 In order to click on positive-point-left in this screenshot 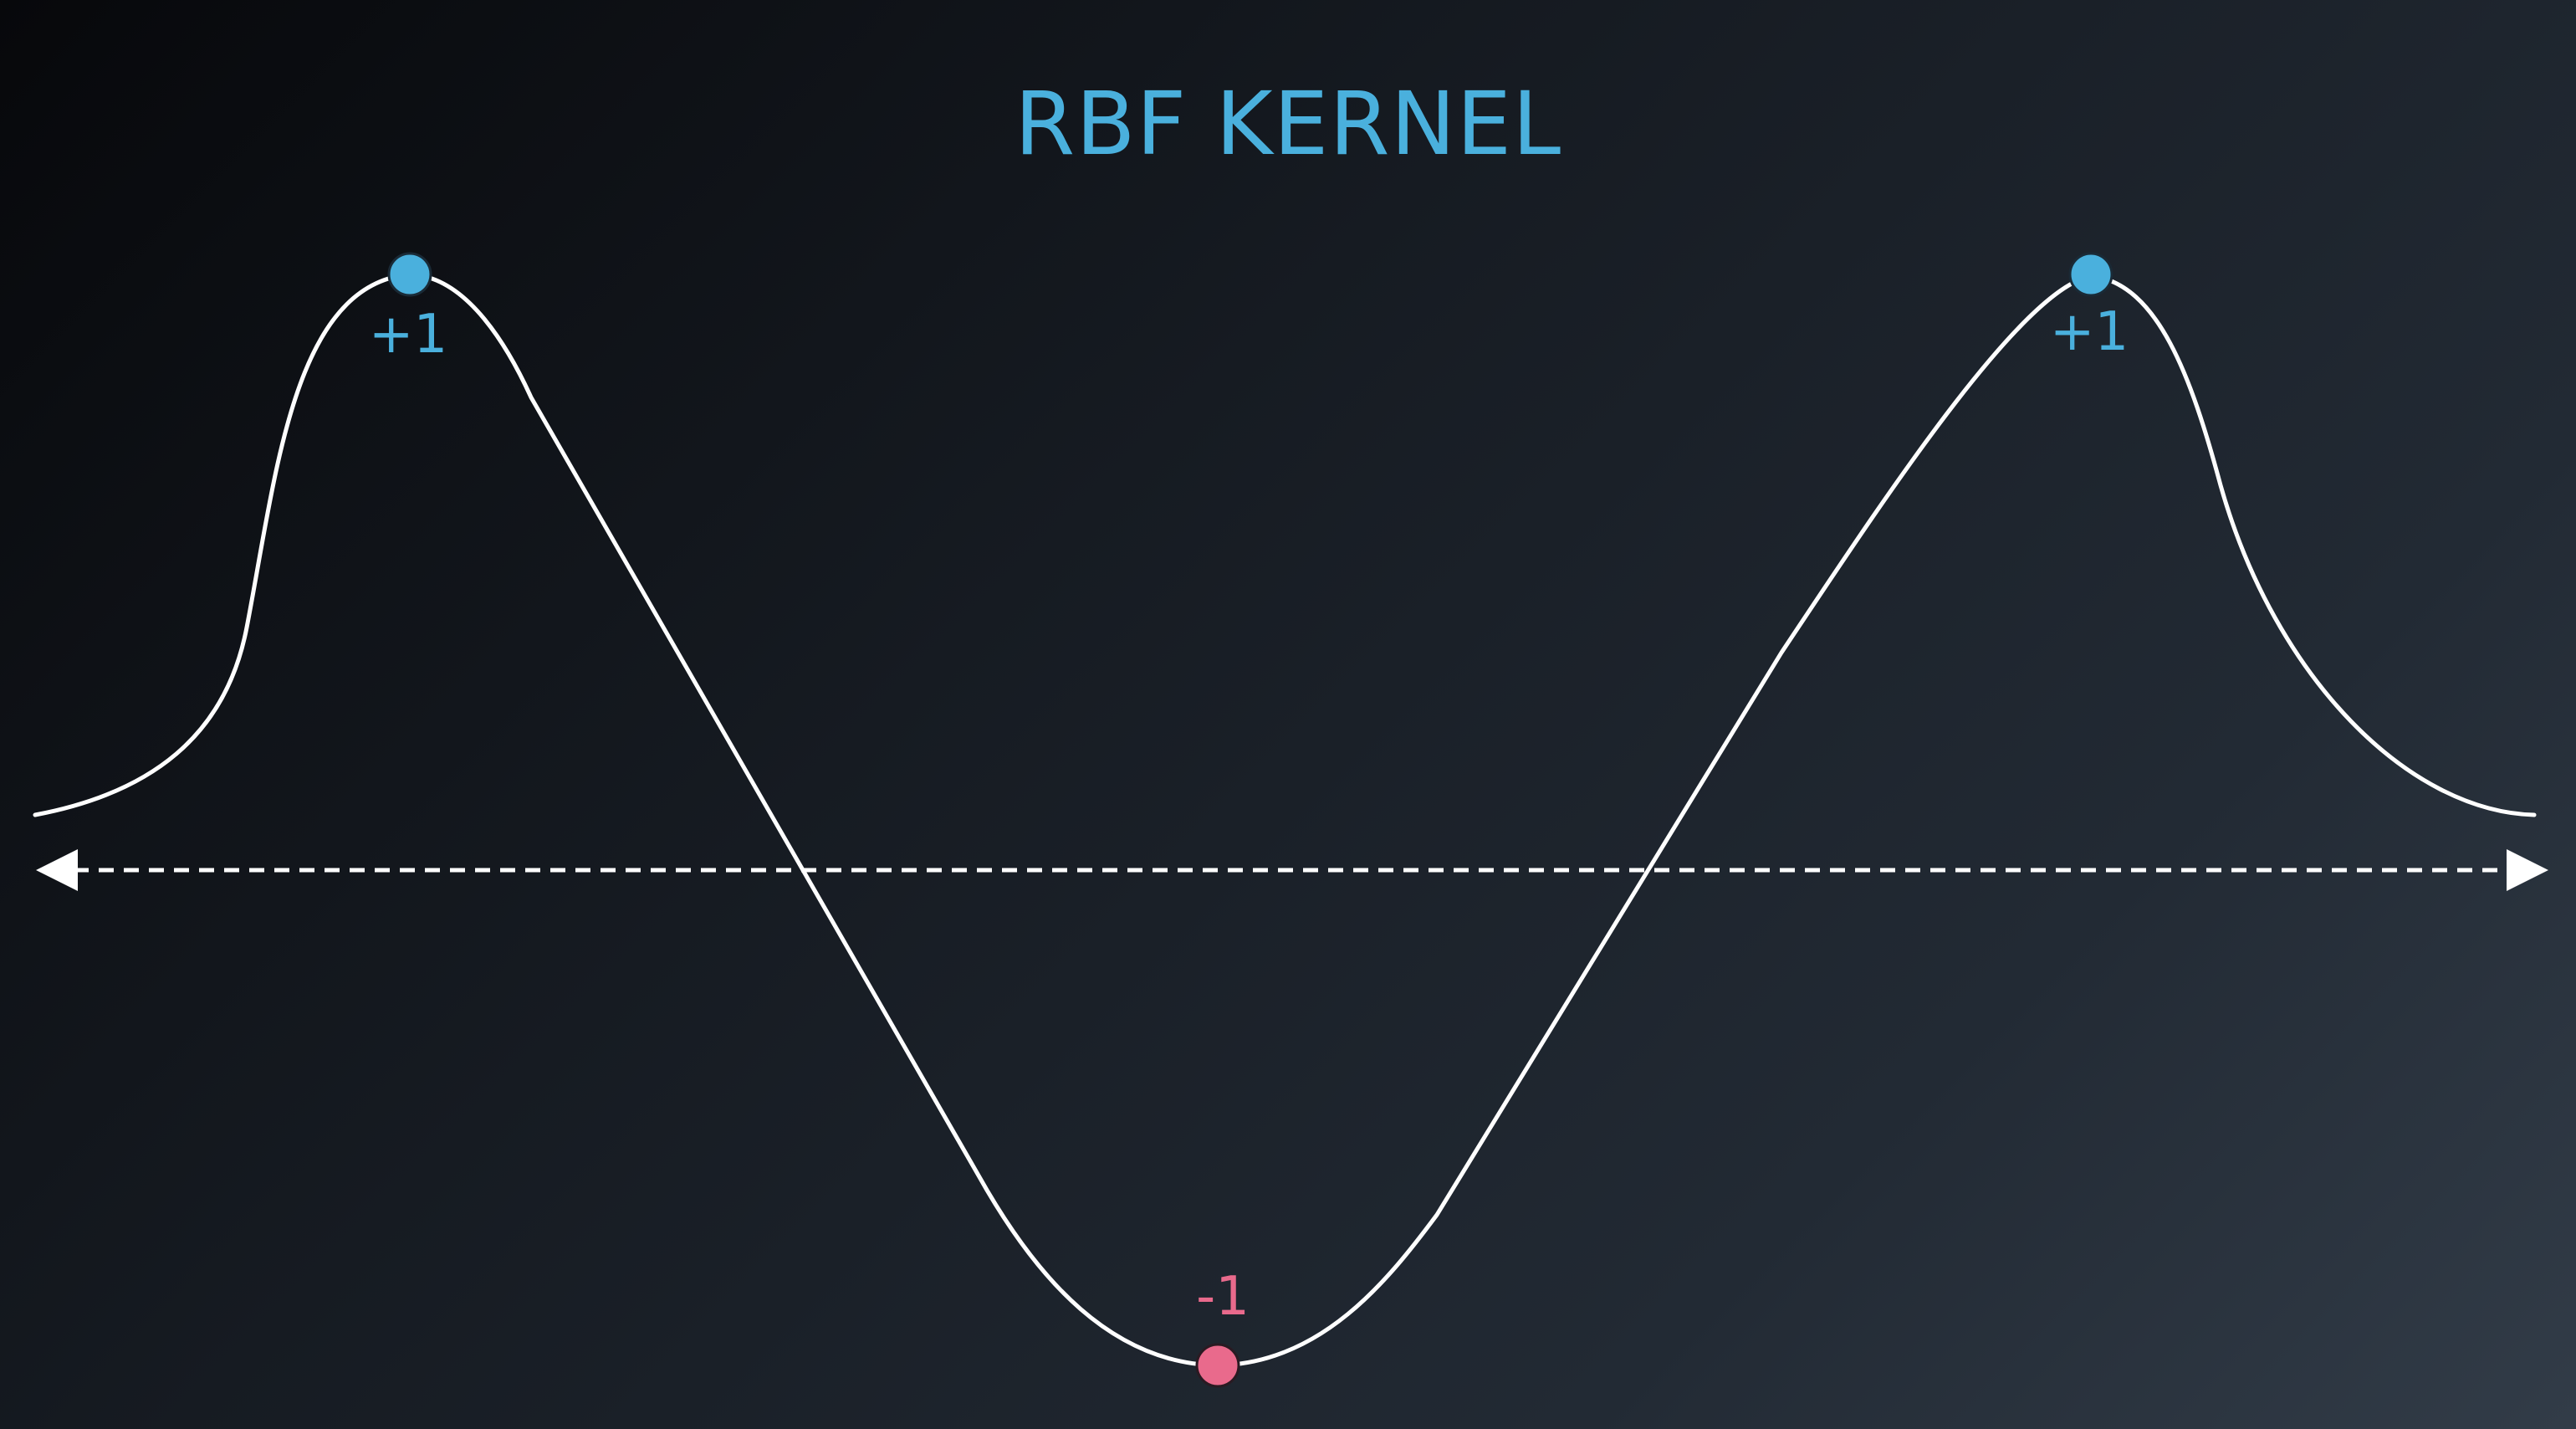, I will do `click(409, 274)`.